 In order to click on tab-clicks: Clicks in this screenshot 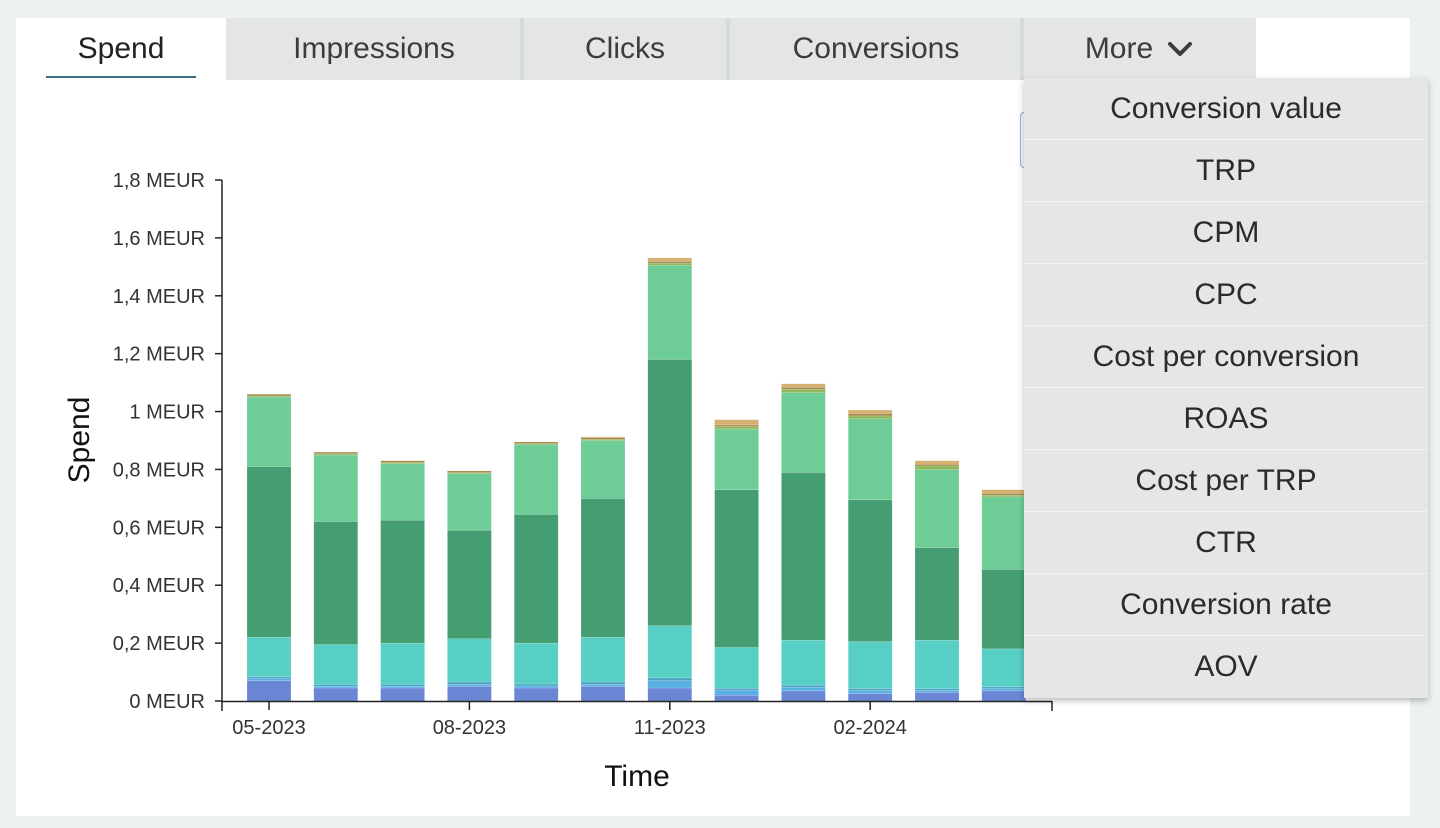, I will do `click(625, 49)`.